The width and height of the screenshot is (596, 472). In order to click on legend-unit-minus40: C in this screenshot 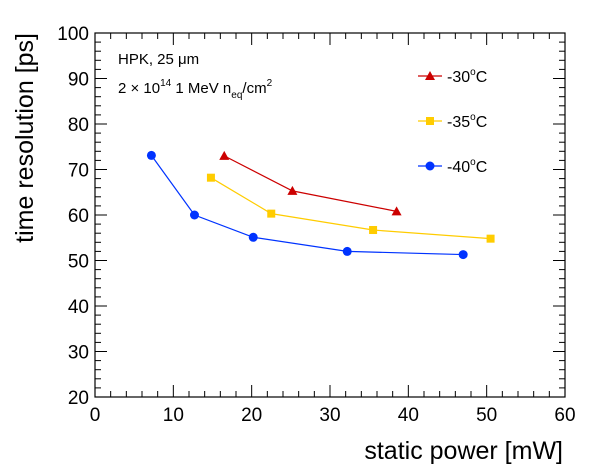, I will do `click(482, 167)`.